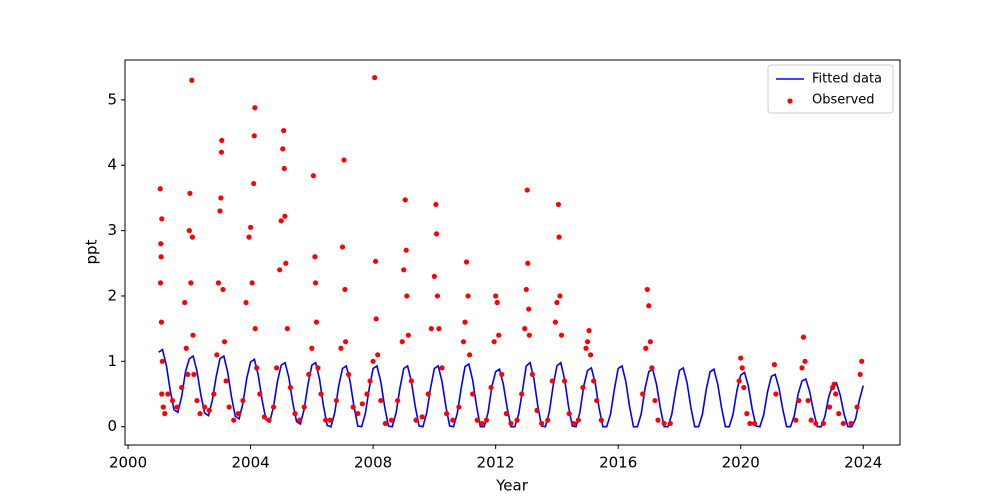 This screenshot has width=1000, height=500. What do you see at coordinates (92, 251) in the screenshot?
I see `y-axis-label: ppt` at bounding box center [92, 251].